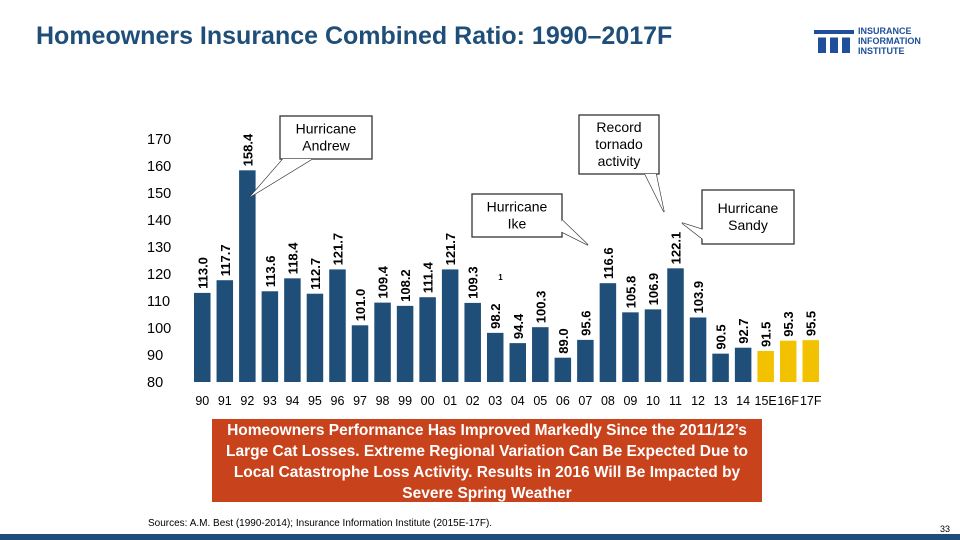 This screenshot has height=540, width=960. Describe the element at coordinates (202, 401) in the screenshot. I see `x-tick-label: 90` at that location.